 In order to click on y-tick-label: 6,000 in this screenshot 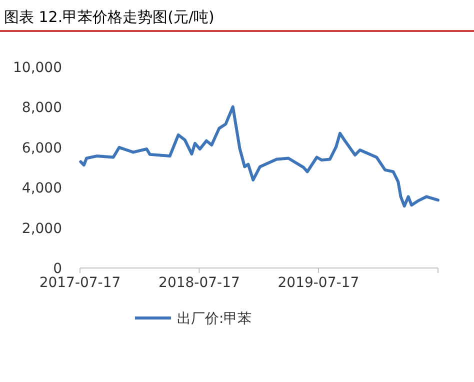, I will do `click(42, 148)`.